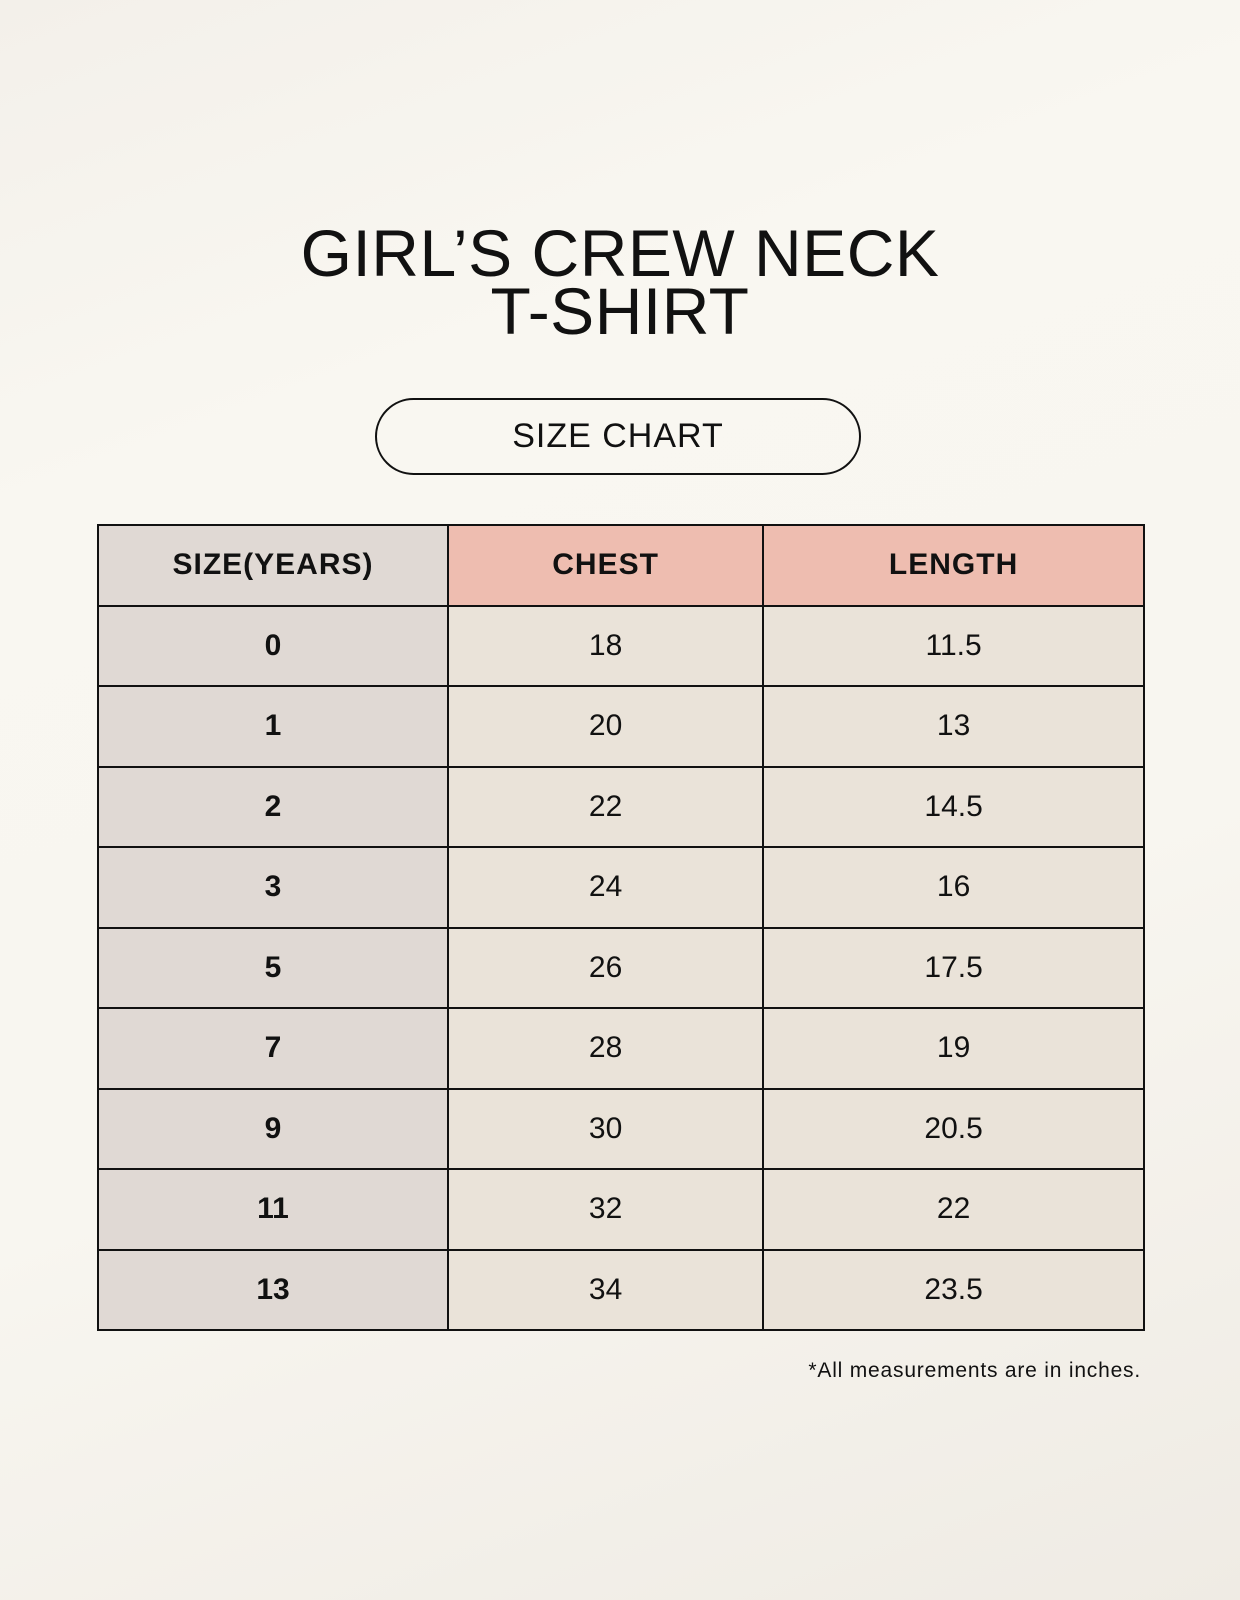 This screenshot has width=1240, height=1600. I want to click on cell-length: 16, so click(953, 887).